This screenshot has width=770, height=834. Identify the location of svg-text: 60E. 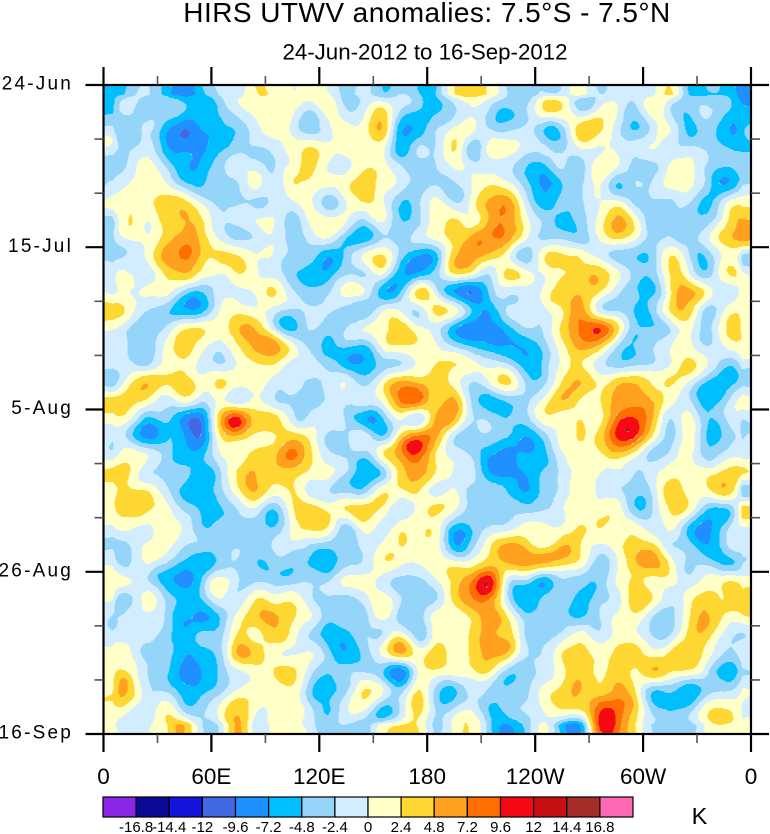
(211, 776).